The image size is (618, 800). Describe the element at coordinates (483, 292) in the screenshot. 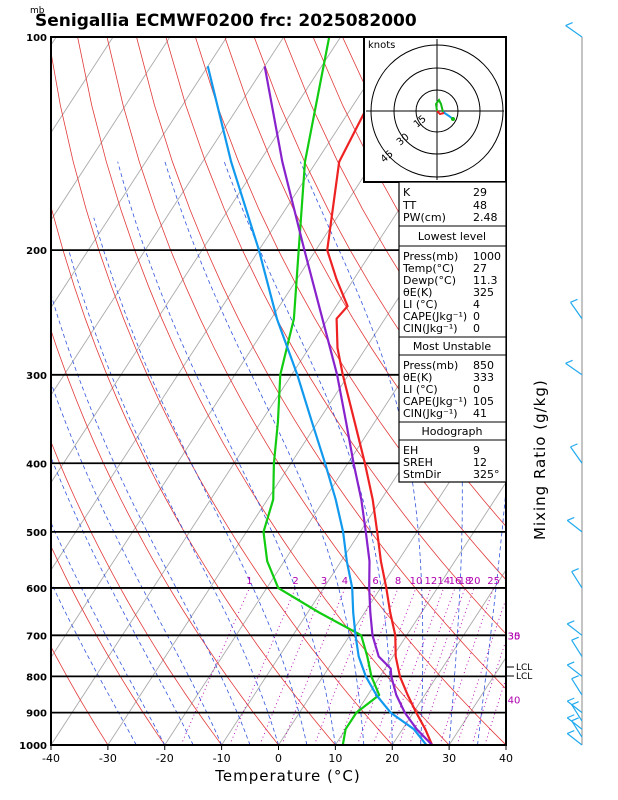

I see `row-value: 325` at that location.